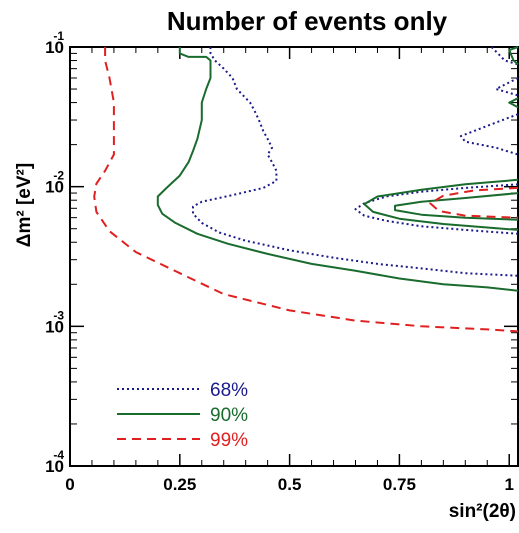  Describe the element at coordinates (307, 21) in the screenshot. I see `chart-title: Number of events only` at that location.